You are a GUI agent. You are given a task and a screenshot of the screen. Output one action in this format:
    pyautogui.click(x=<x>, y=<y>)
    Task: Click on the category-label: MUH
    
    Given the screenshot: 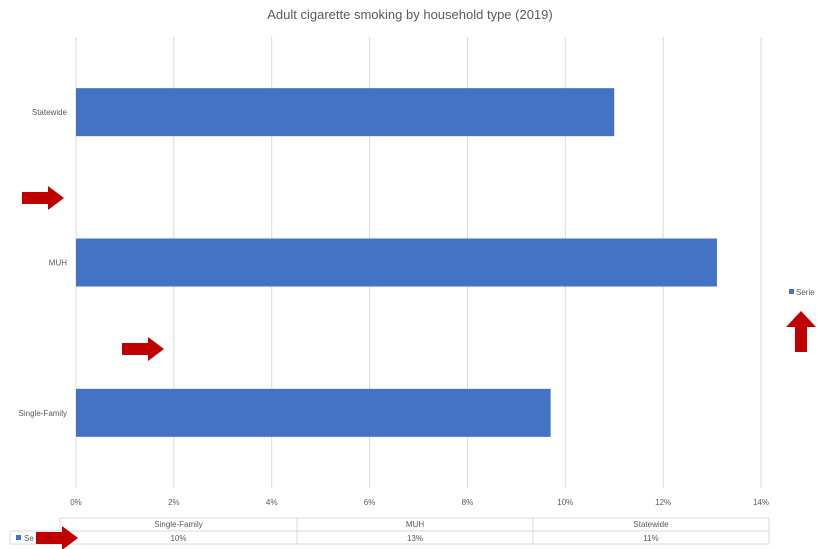 What is the action you would take?
    pyautogui.click(x=58, y=263)
    